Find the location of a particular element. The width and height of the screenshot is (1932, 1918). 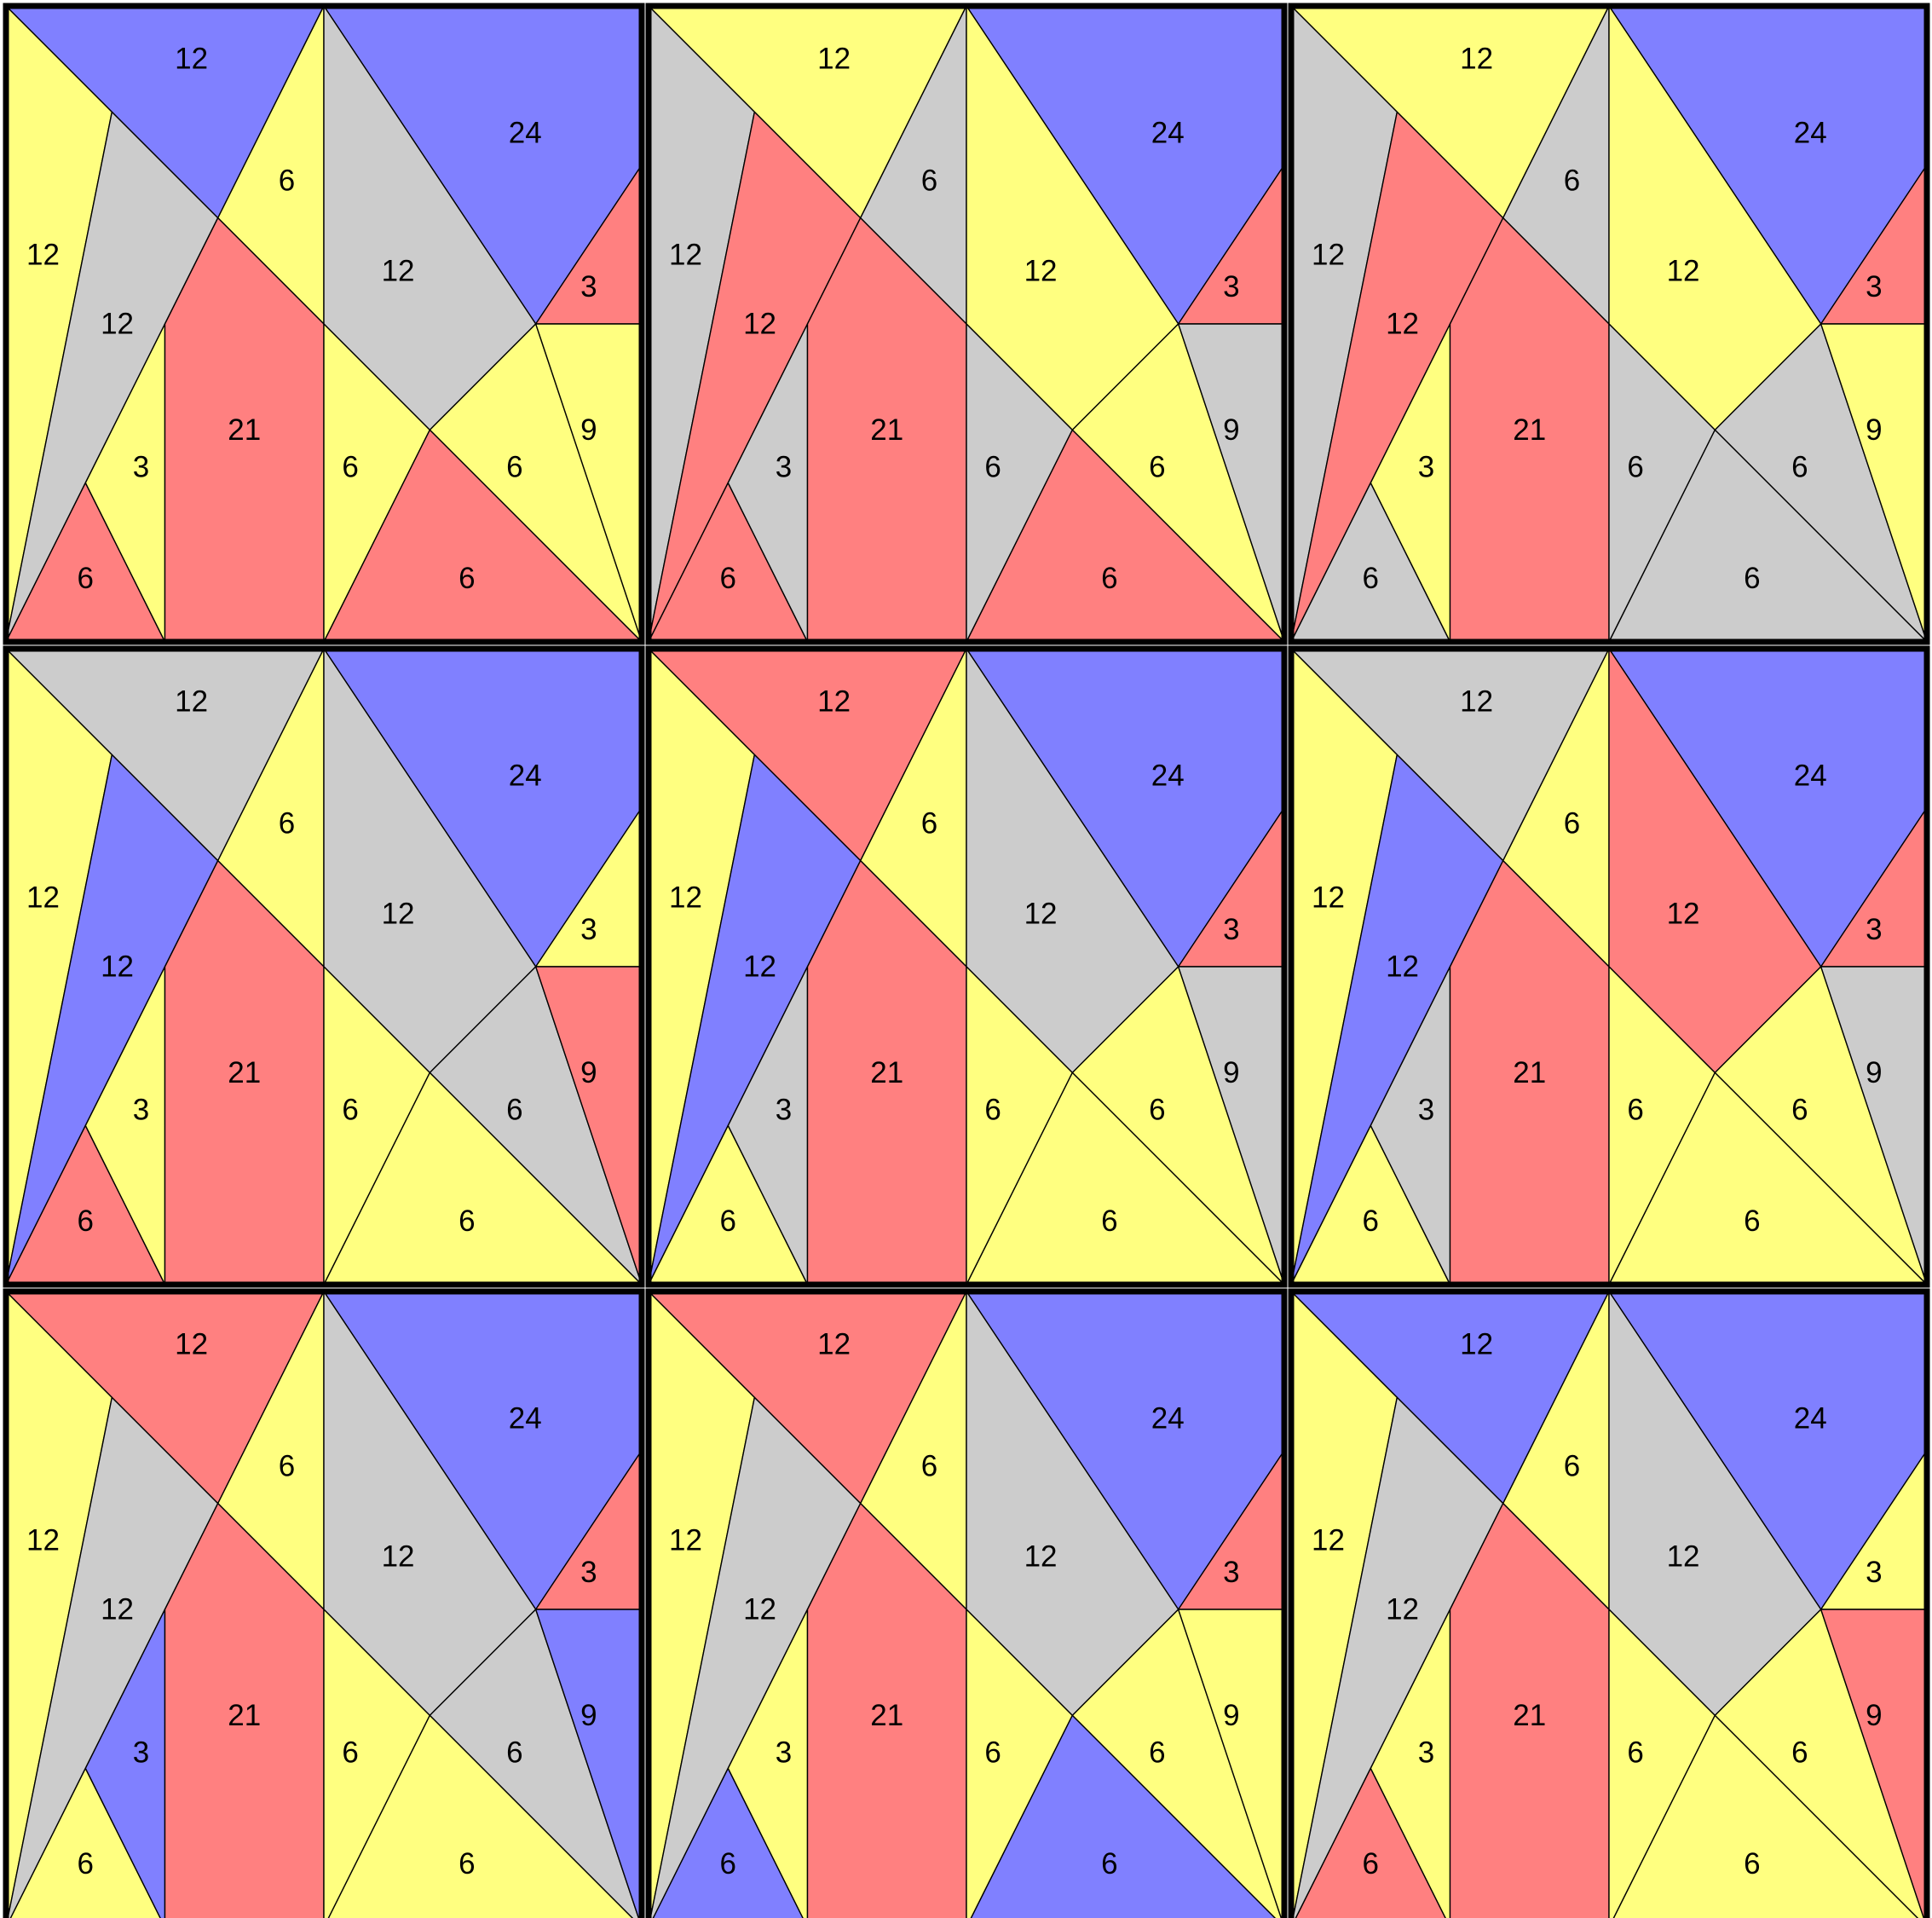

puzzle-8-label-8: 24 is located at coordinates (1168, 1419).